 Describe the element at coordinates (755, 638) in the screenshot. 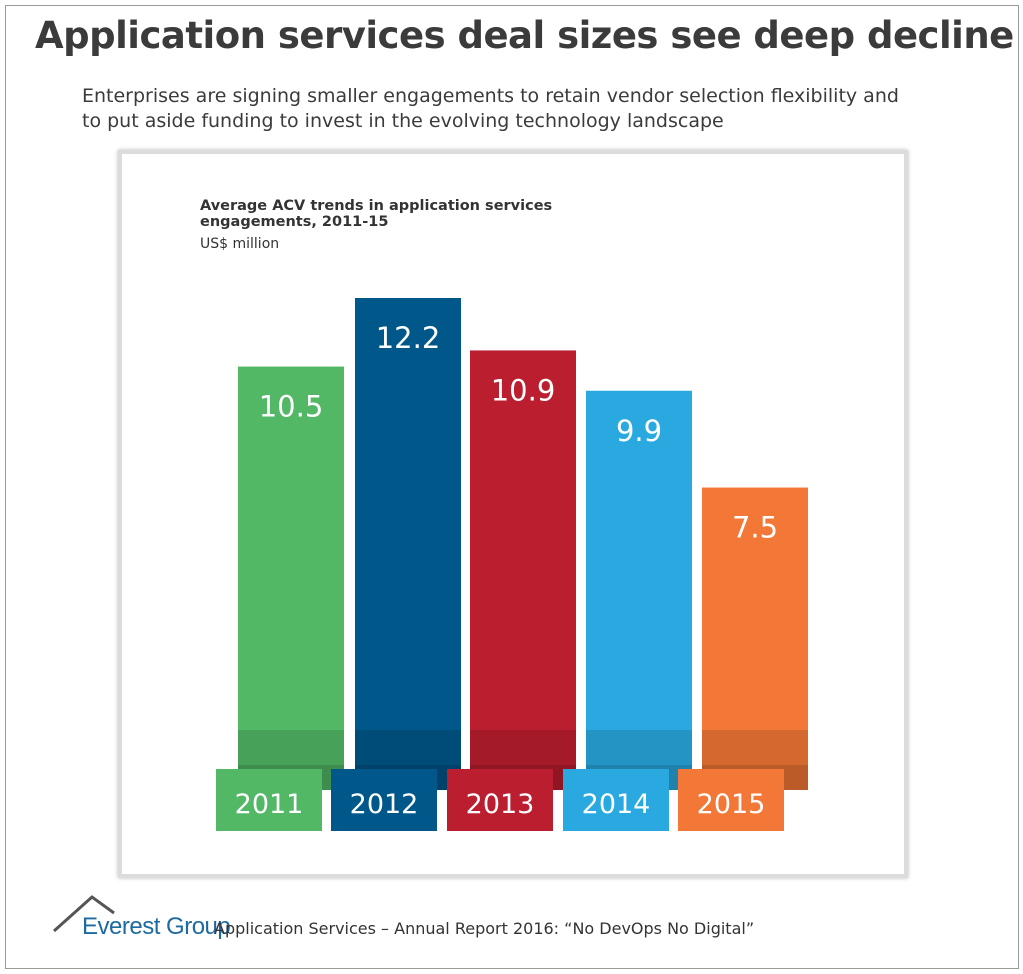

I see `bar-2015` at that location.